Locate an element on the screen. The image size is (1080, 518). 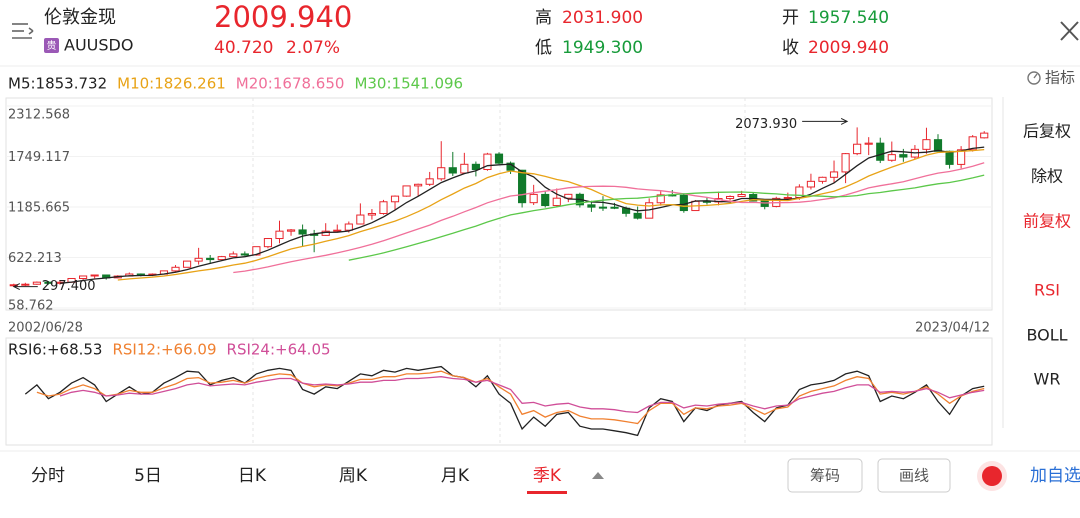
stat-label: 开 is located at coordinates (790, 18).